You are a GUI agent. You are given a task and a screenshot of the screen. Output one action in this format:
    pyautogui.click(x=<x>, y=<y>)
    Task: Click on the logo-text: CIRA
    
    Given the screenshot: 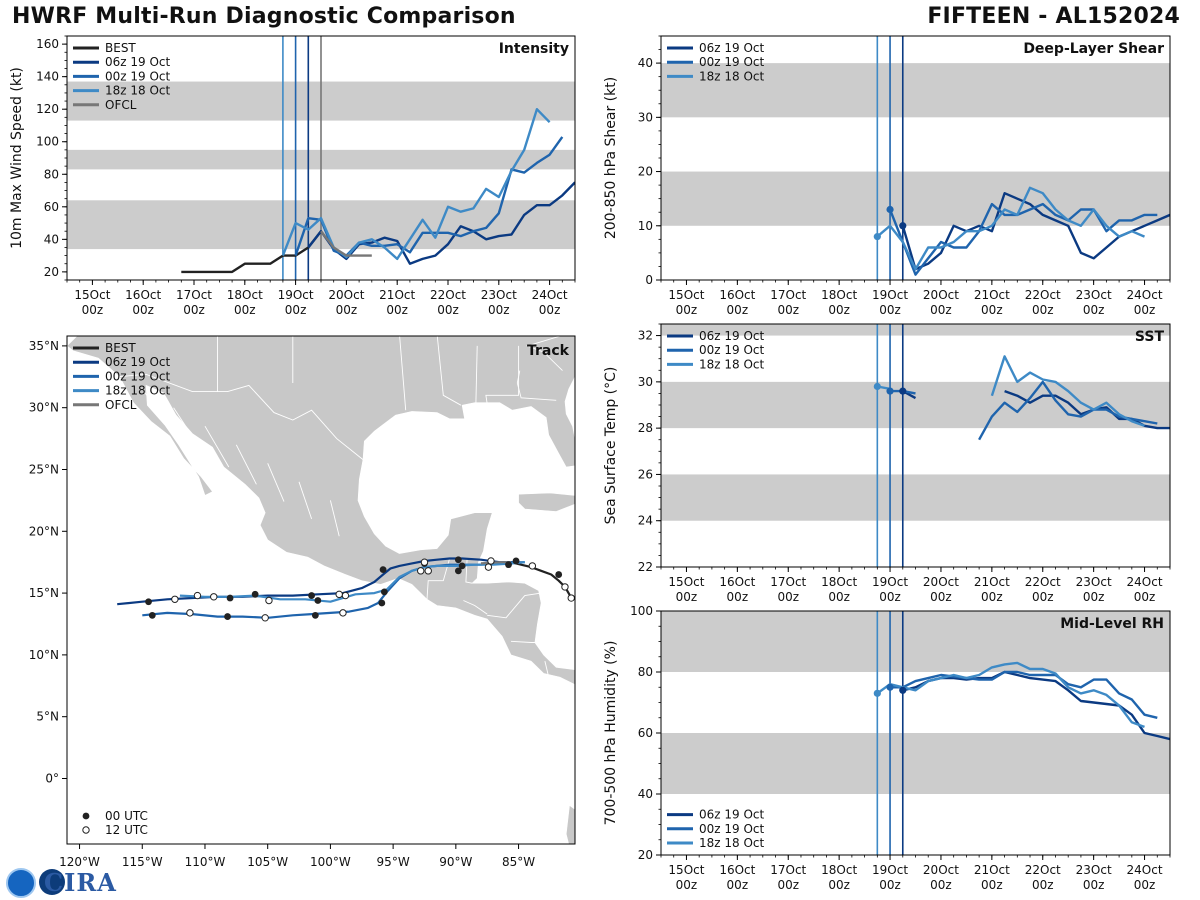 What is the action you would take?
    pyautogui.click(x=80, y=882)
    